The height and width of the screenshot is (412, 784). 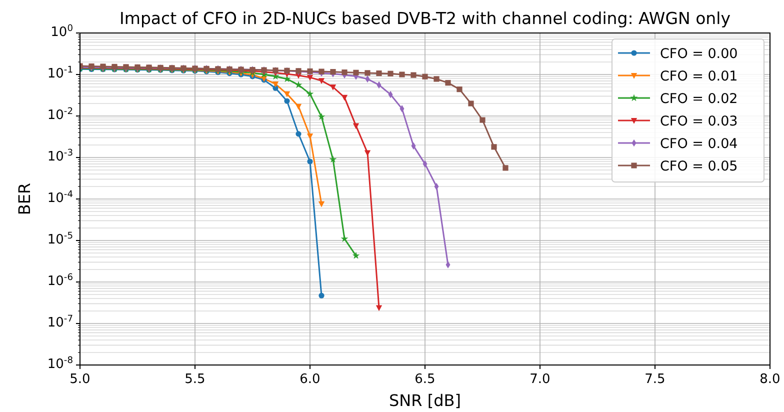 I want to click on x-tick-label: 7.0, so click(x=540, y=379).